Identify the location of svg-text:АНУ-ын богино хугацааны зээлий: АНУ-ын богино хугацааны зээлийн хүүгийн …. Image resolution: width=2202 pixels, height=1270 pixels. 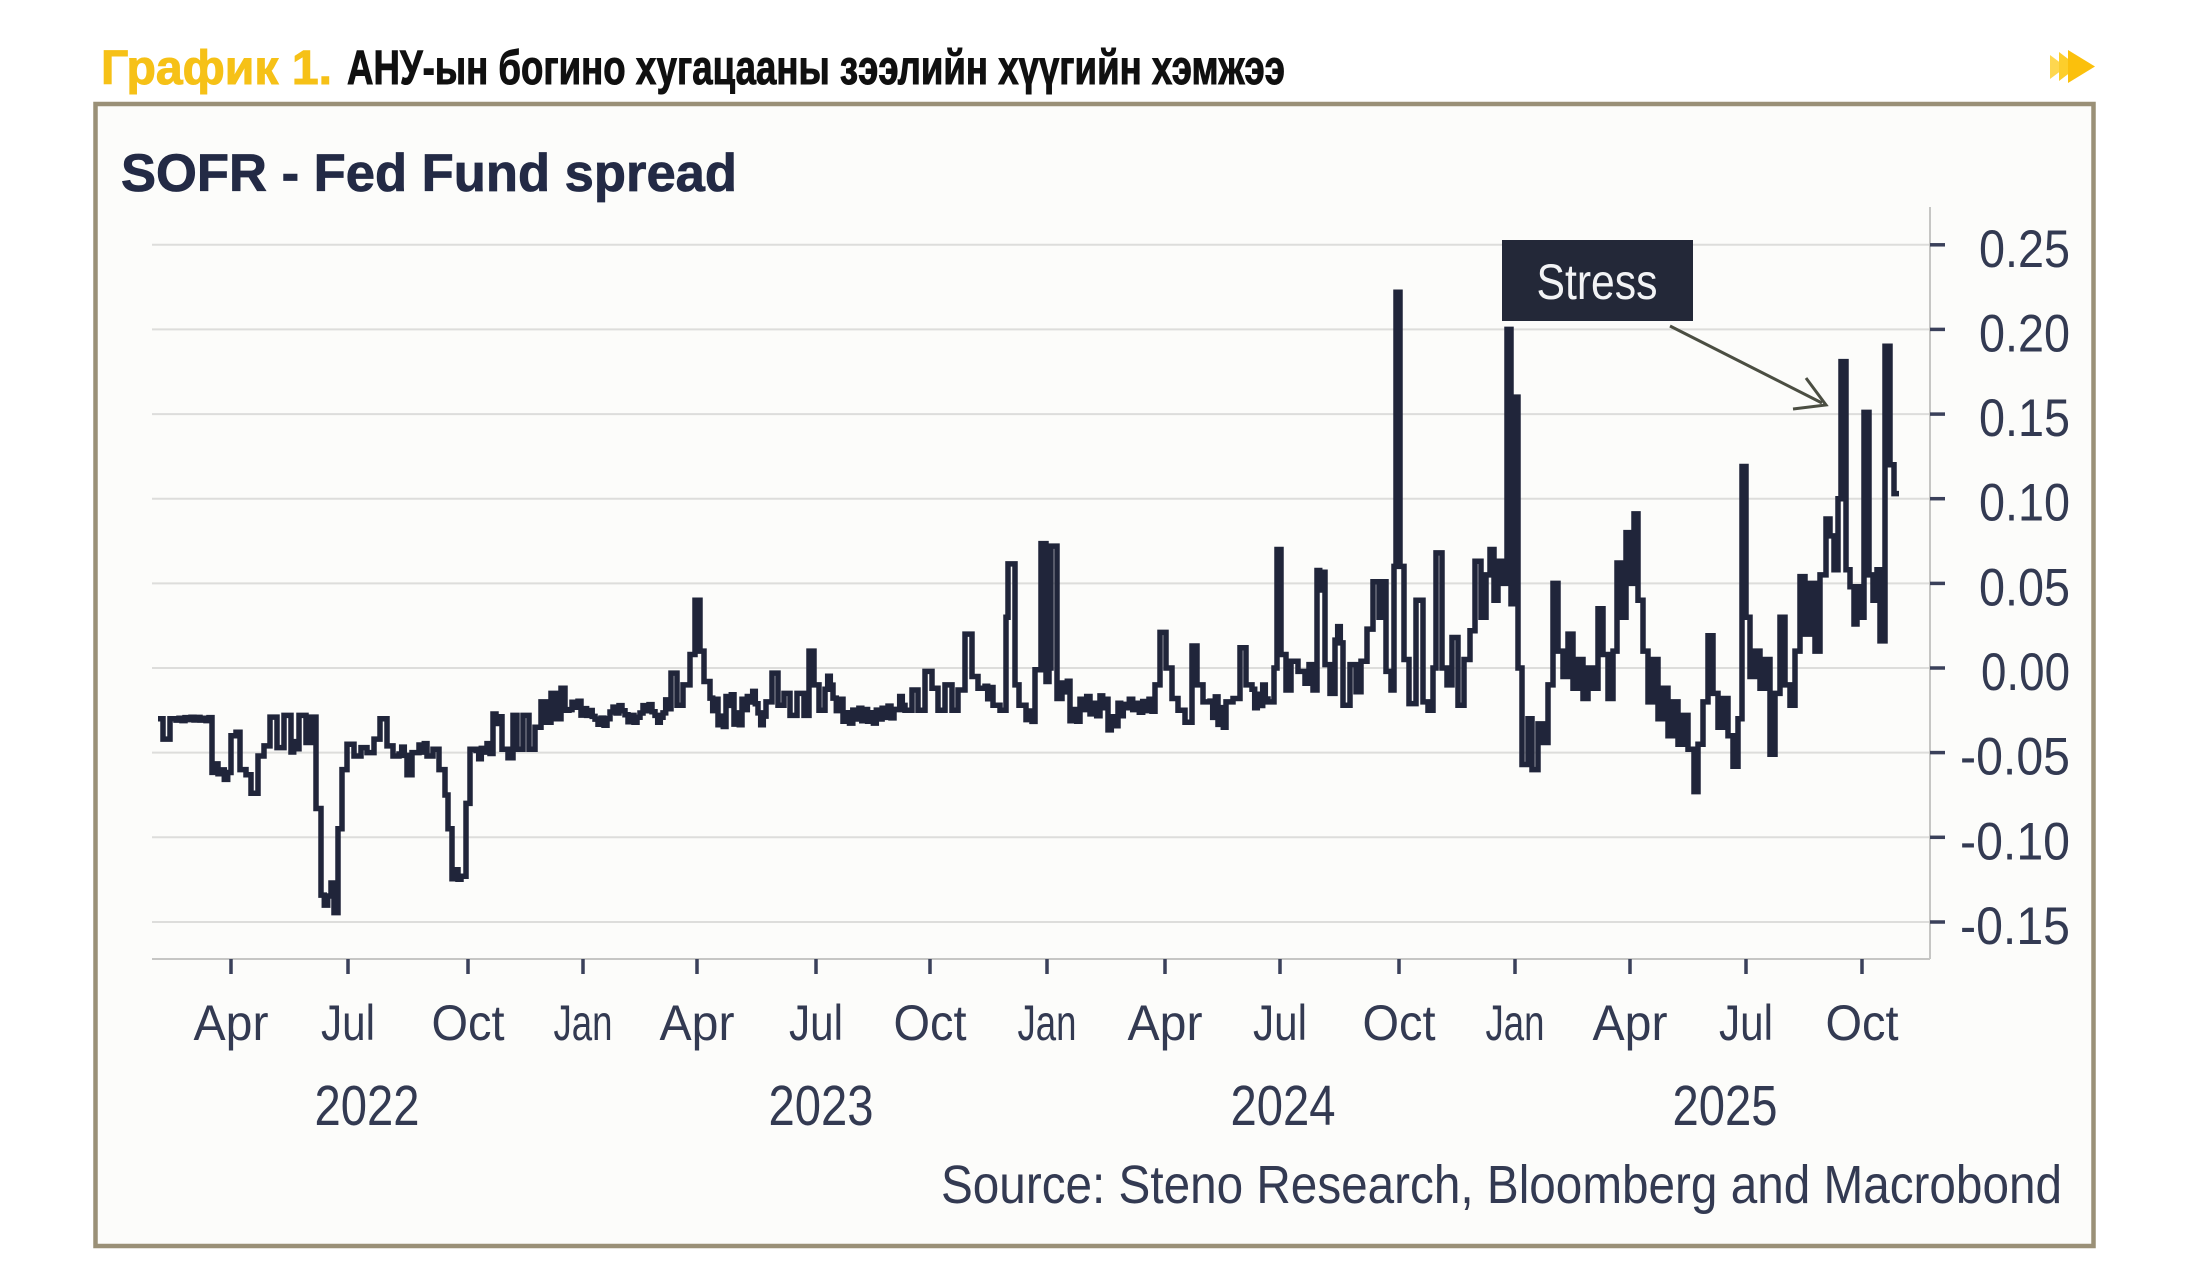
(816, 68).